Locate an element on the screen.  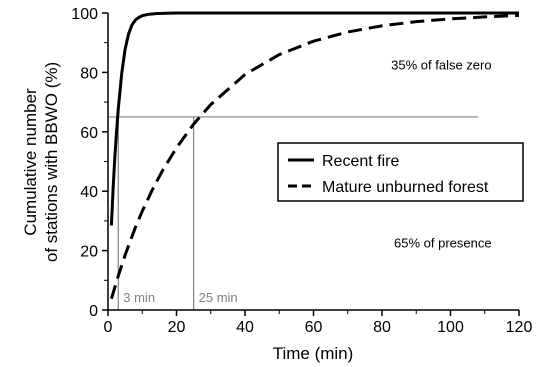
reference-line-label: 25 min is located at coordinates (218, 297).